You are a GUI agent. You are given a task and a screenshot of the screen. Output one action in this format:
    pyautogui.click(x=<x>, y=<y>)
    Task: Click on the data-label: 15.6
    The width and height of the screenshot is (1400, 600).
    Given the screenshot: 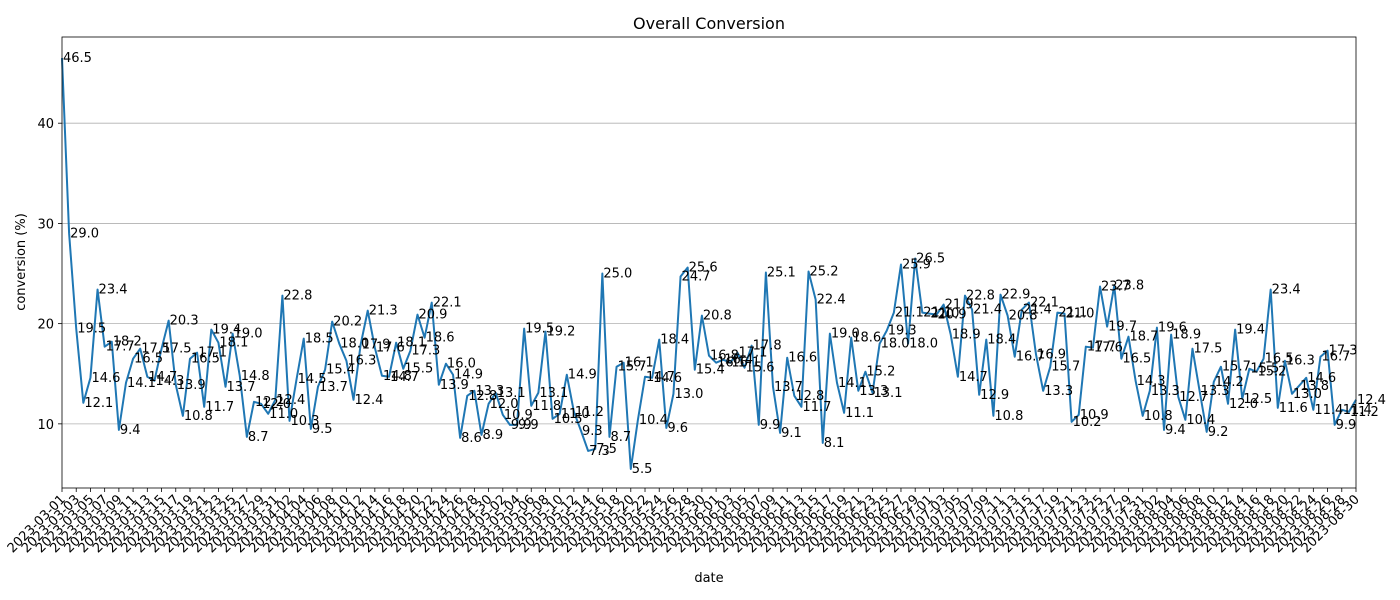 What is the action you would take?
    pyautogui.click(x=760, y=368)
    